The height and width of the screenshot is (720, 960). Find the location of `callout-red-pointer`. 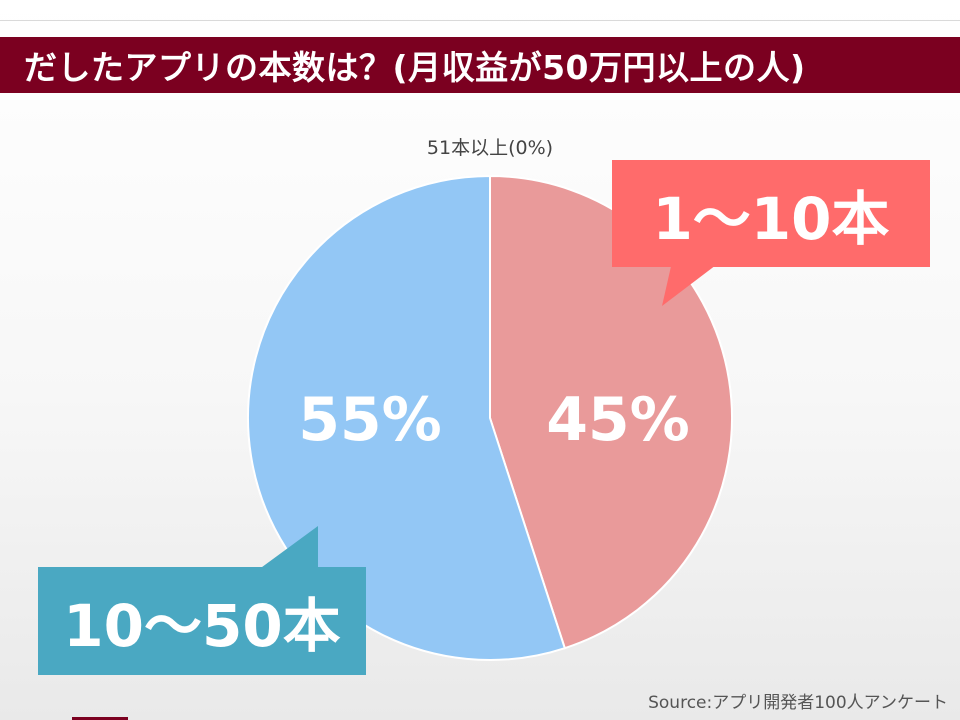

callout-red-pointer is located at coordinates (691, 284).